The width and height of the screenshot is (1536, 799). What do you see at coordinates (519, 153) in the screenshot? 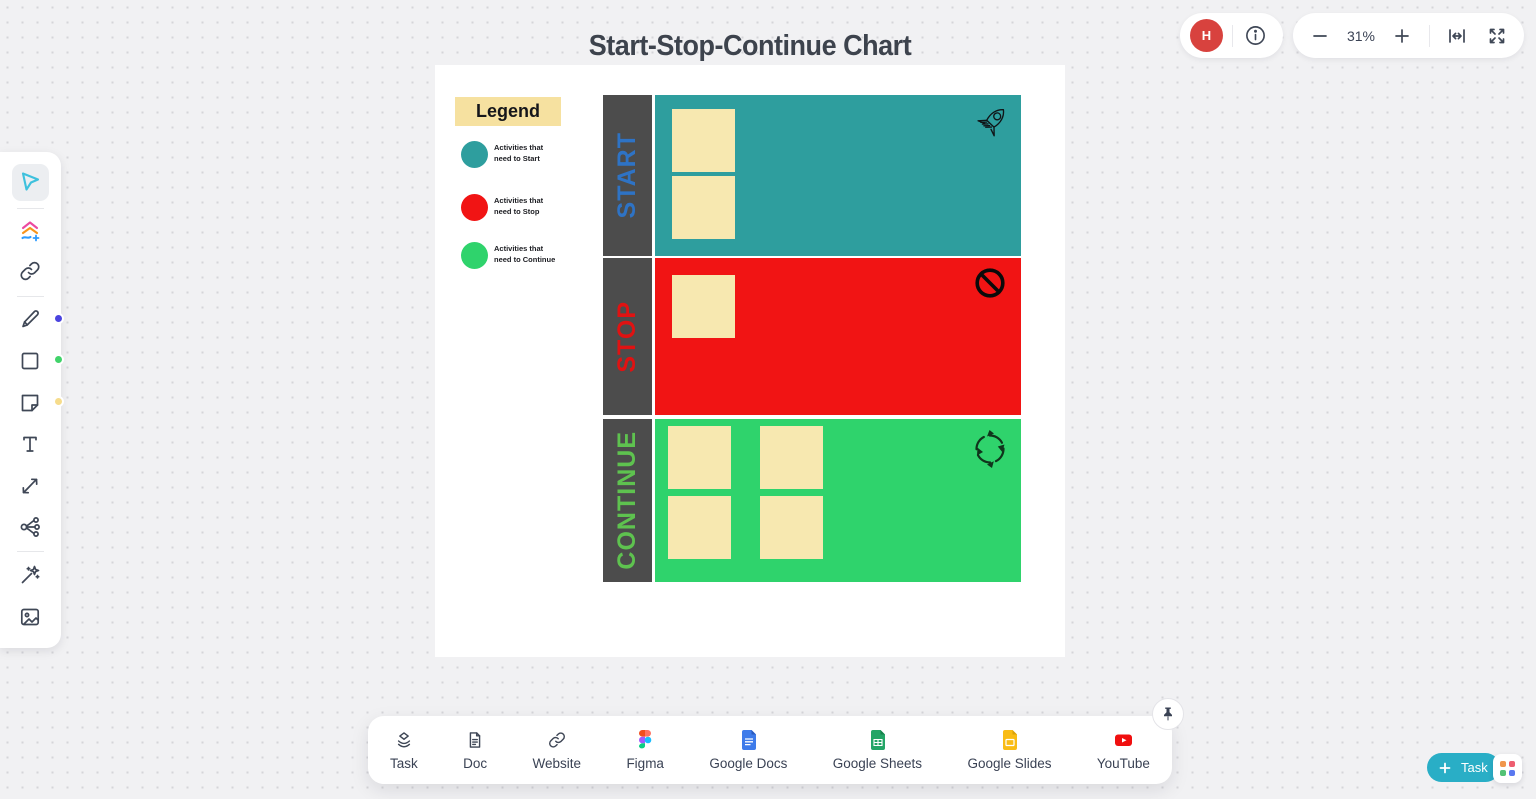
I see `legend-label: Activities that need to Start` at bounding box center [519, 153].